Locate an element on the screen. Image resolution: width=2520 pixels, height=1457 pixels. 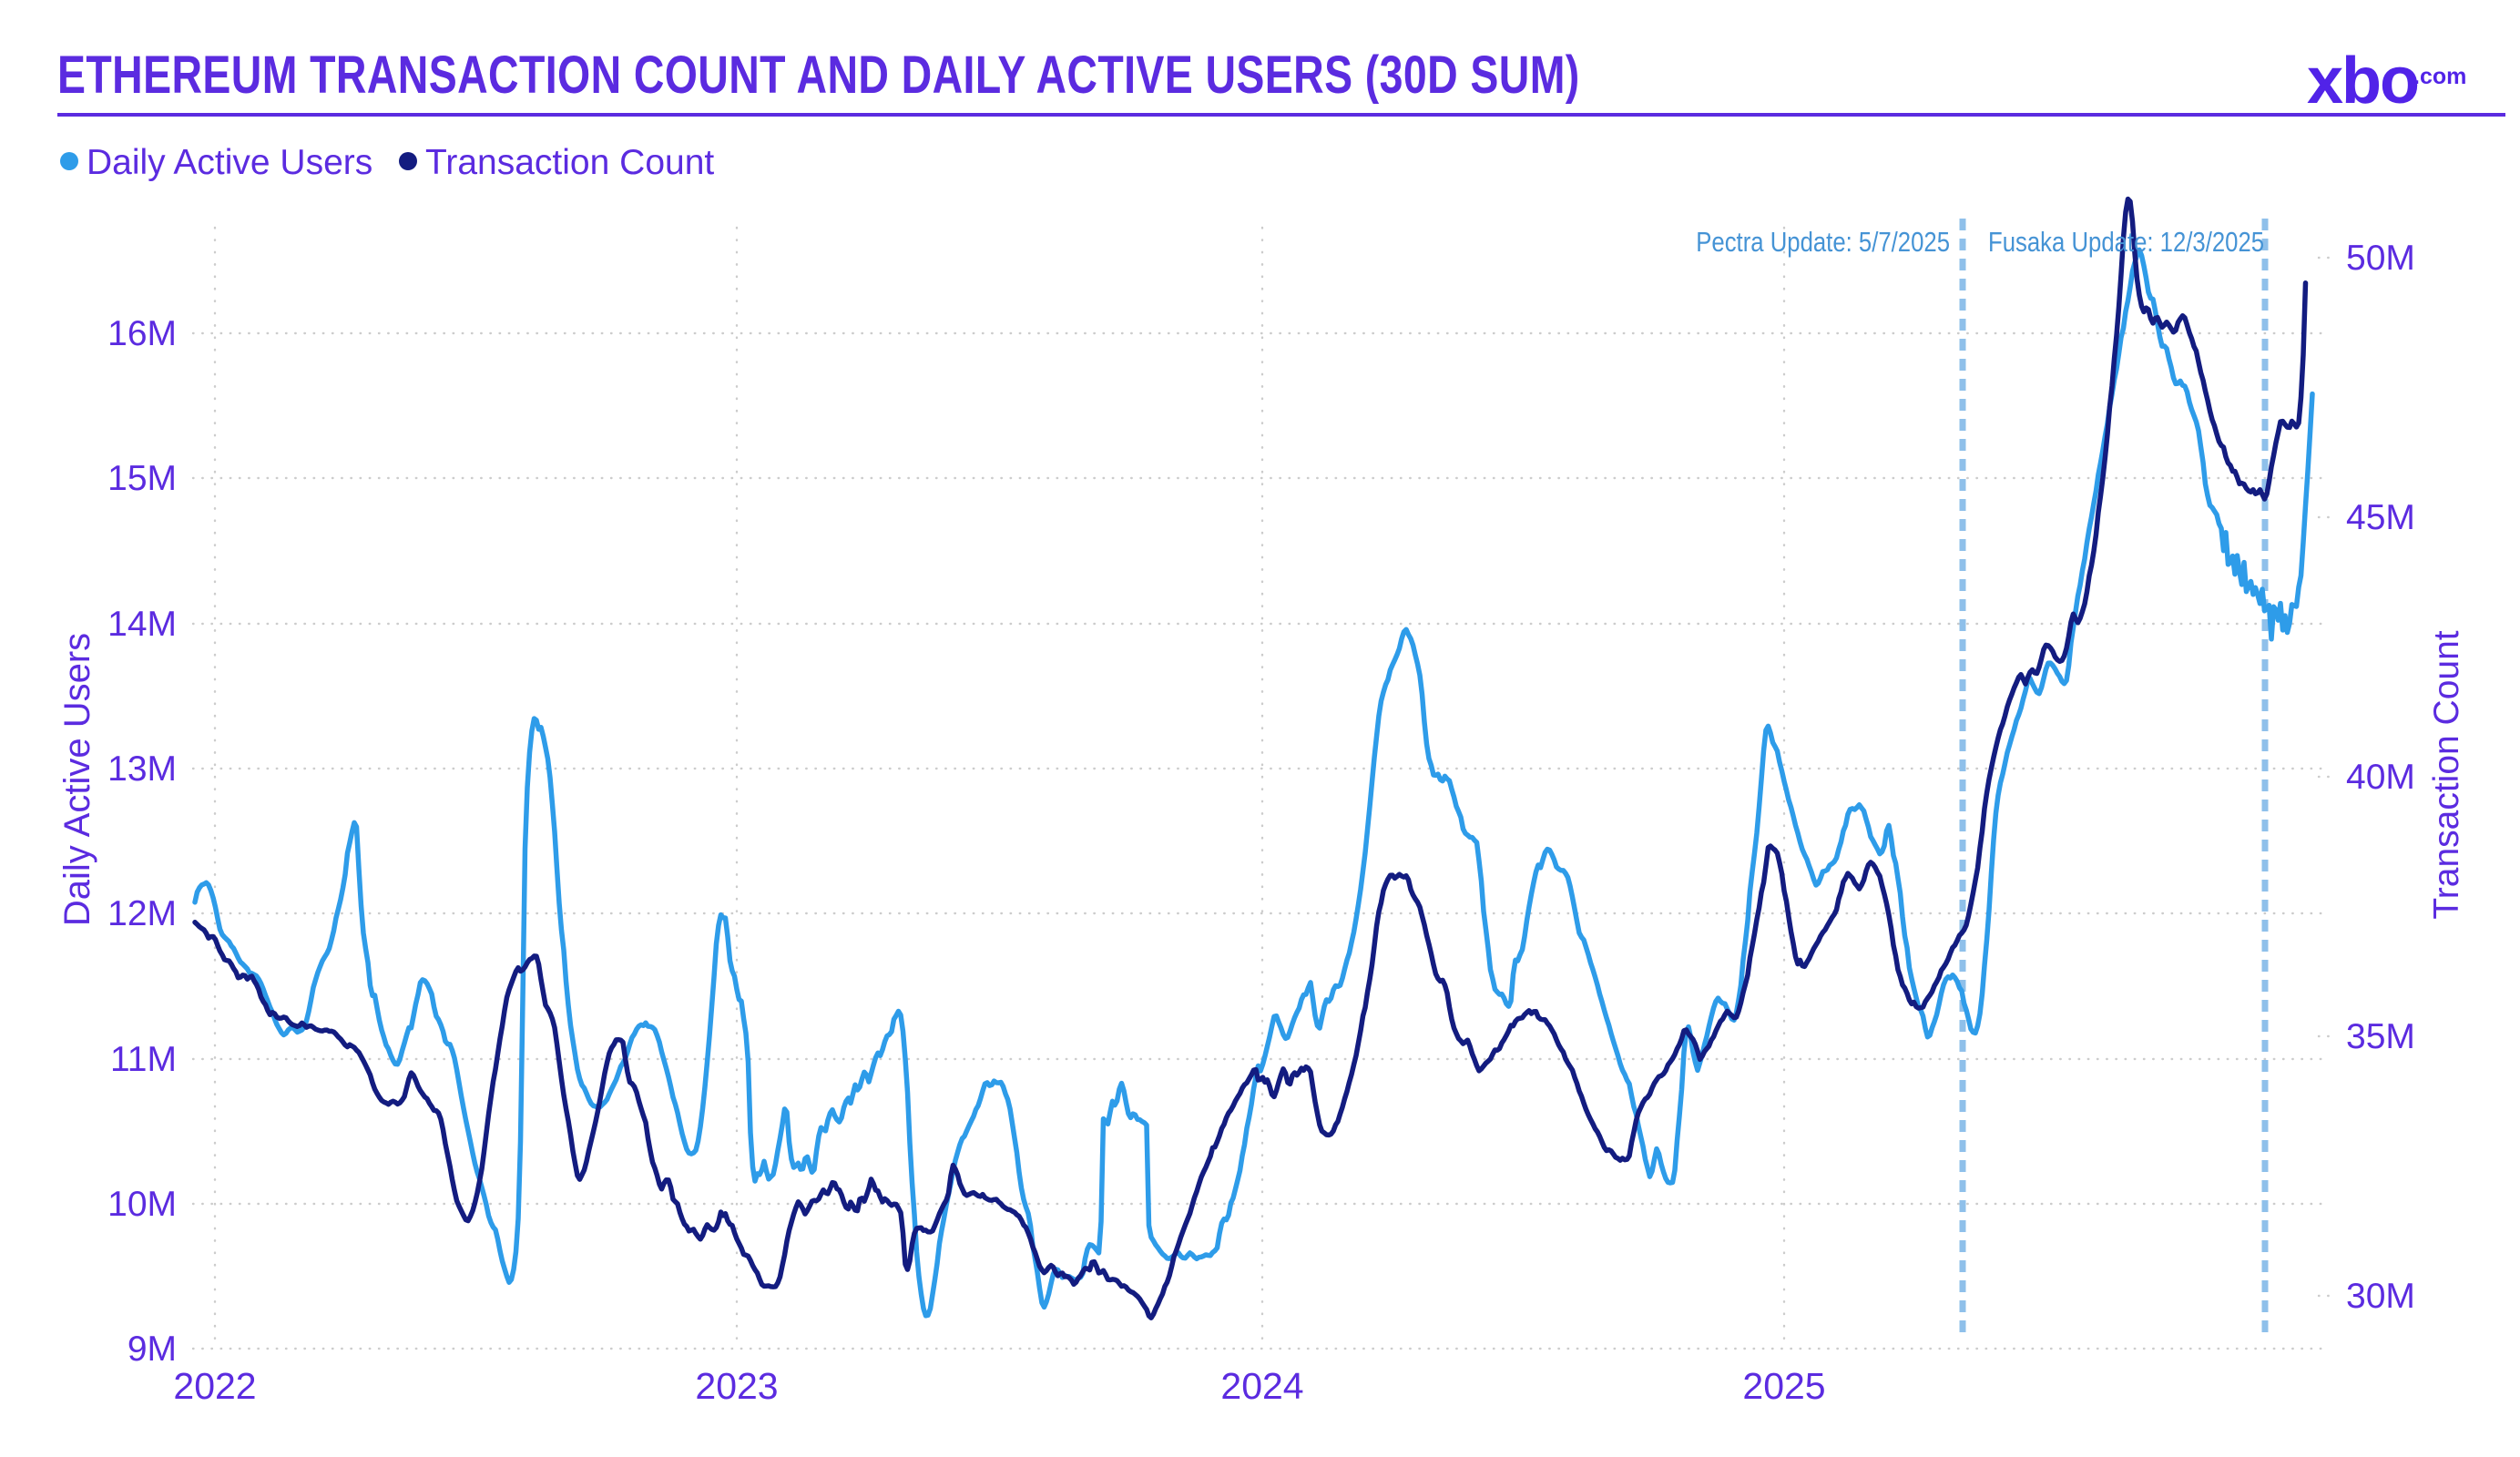
svg-text: 35M is located at coordinates (2380, 1037).